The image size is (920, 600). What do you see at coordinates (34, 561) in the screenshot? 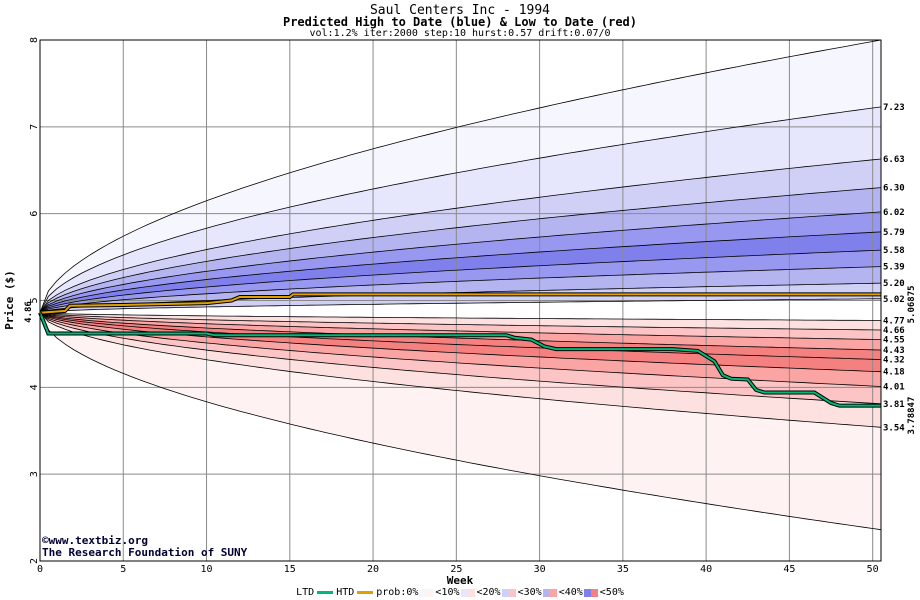
I see `y-tick-2: 2` at bounding box center [34, 561].